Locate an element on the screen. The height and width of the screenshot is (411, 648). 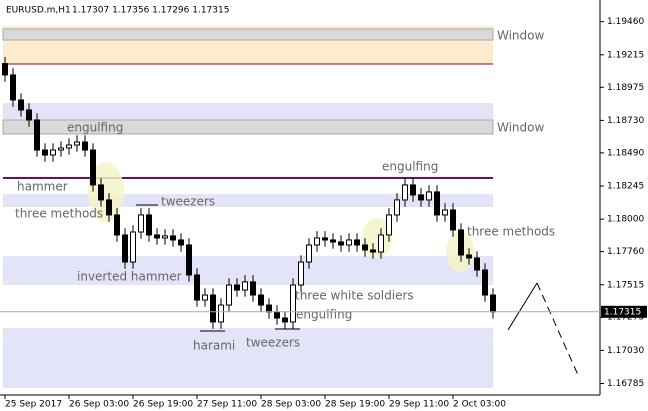
projection-line is located at coordinates (557, 329).